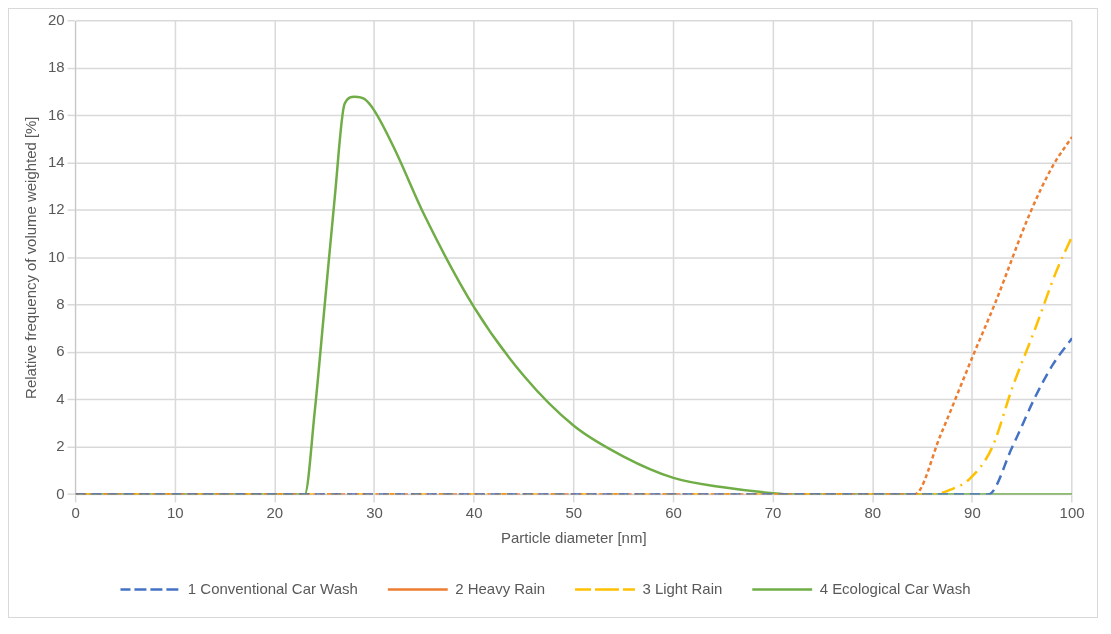  I want to click on legend-label: 3 Light Rain, so click(682, 588).